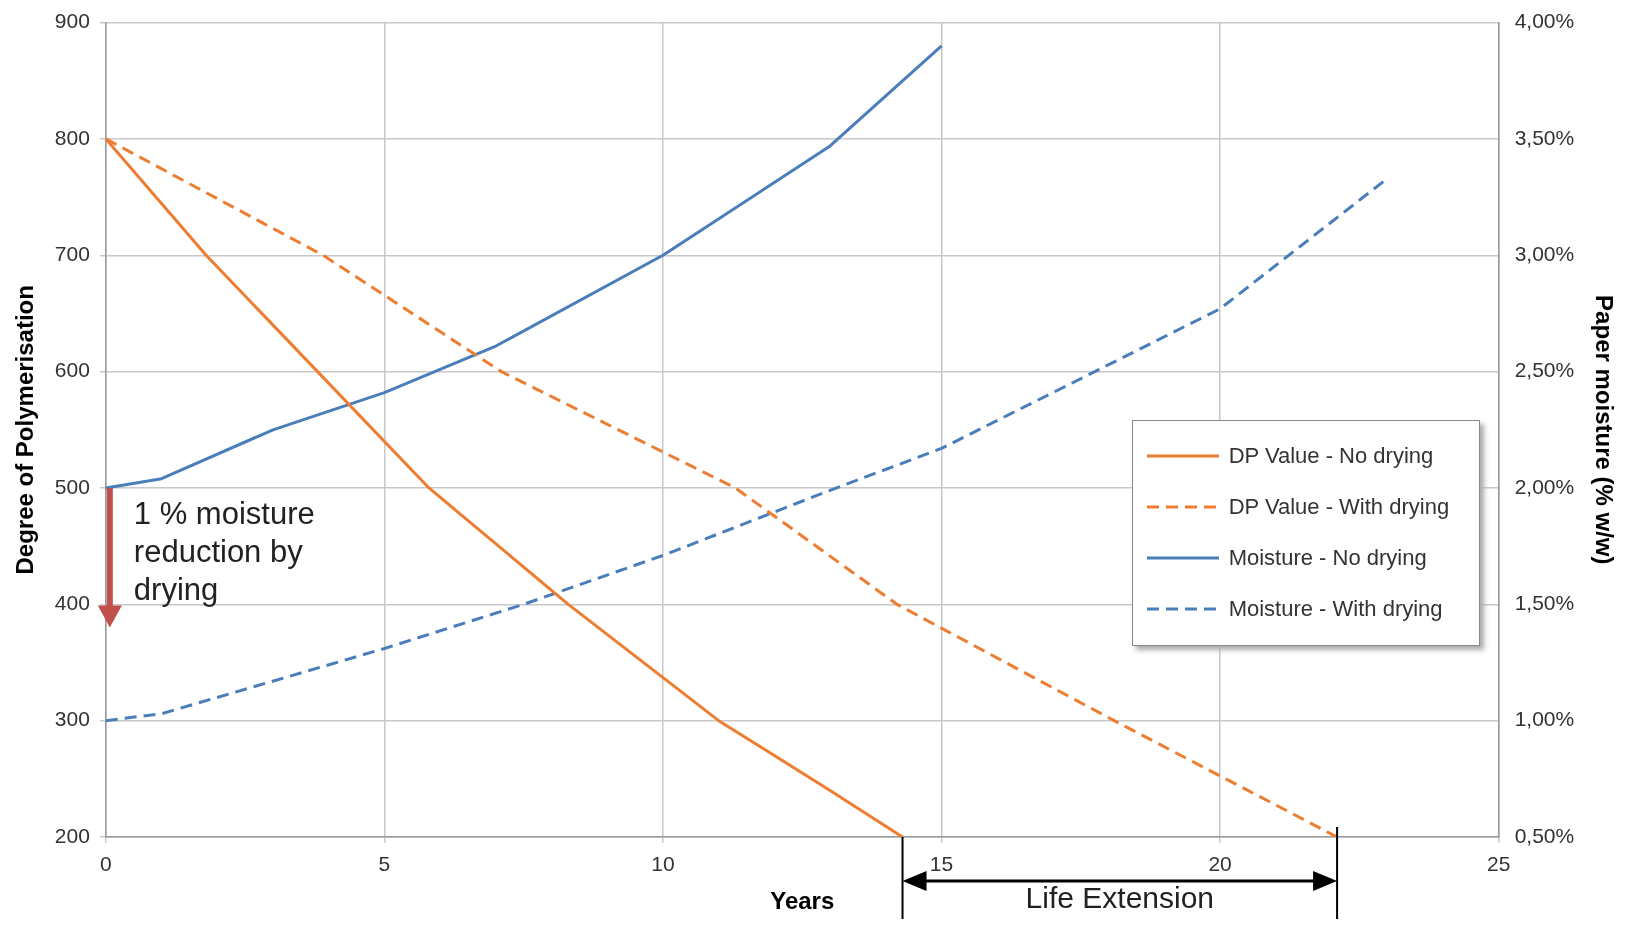  I want to click on y2-tick-label: 3,00%, so click(1544, 254).